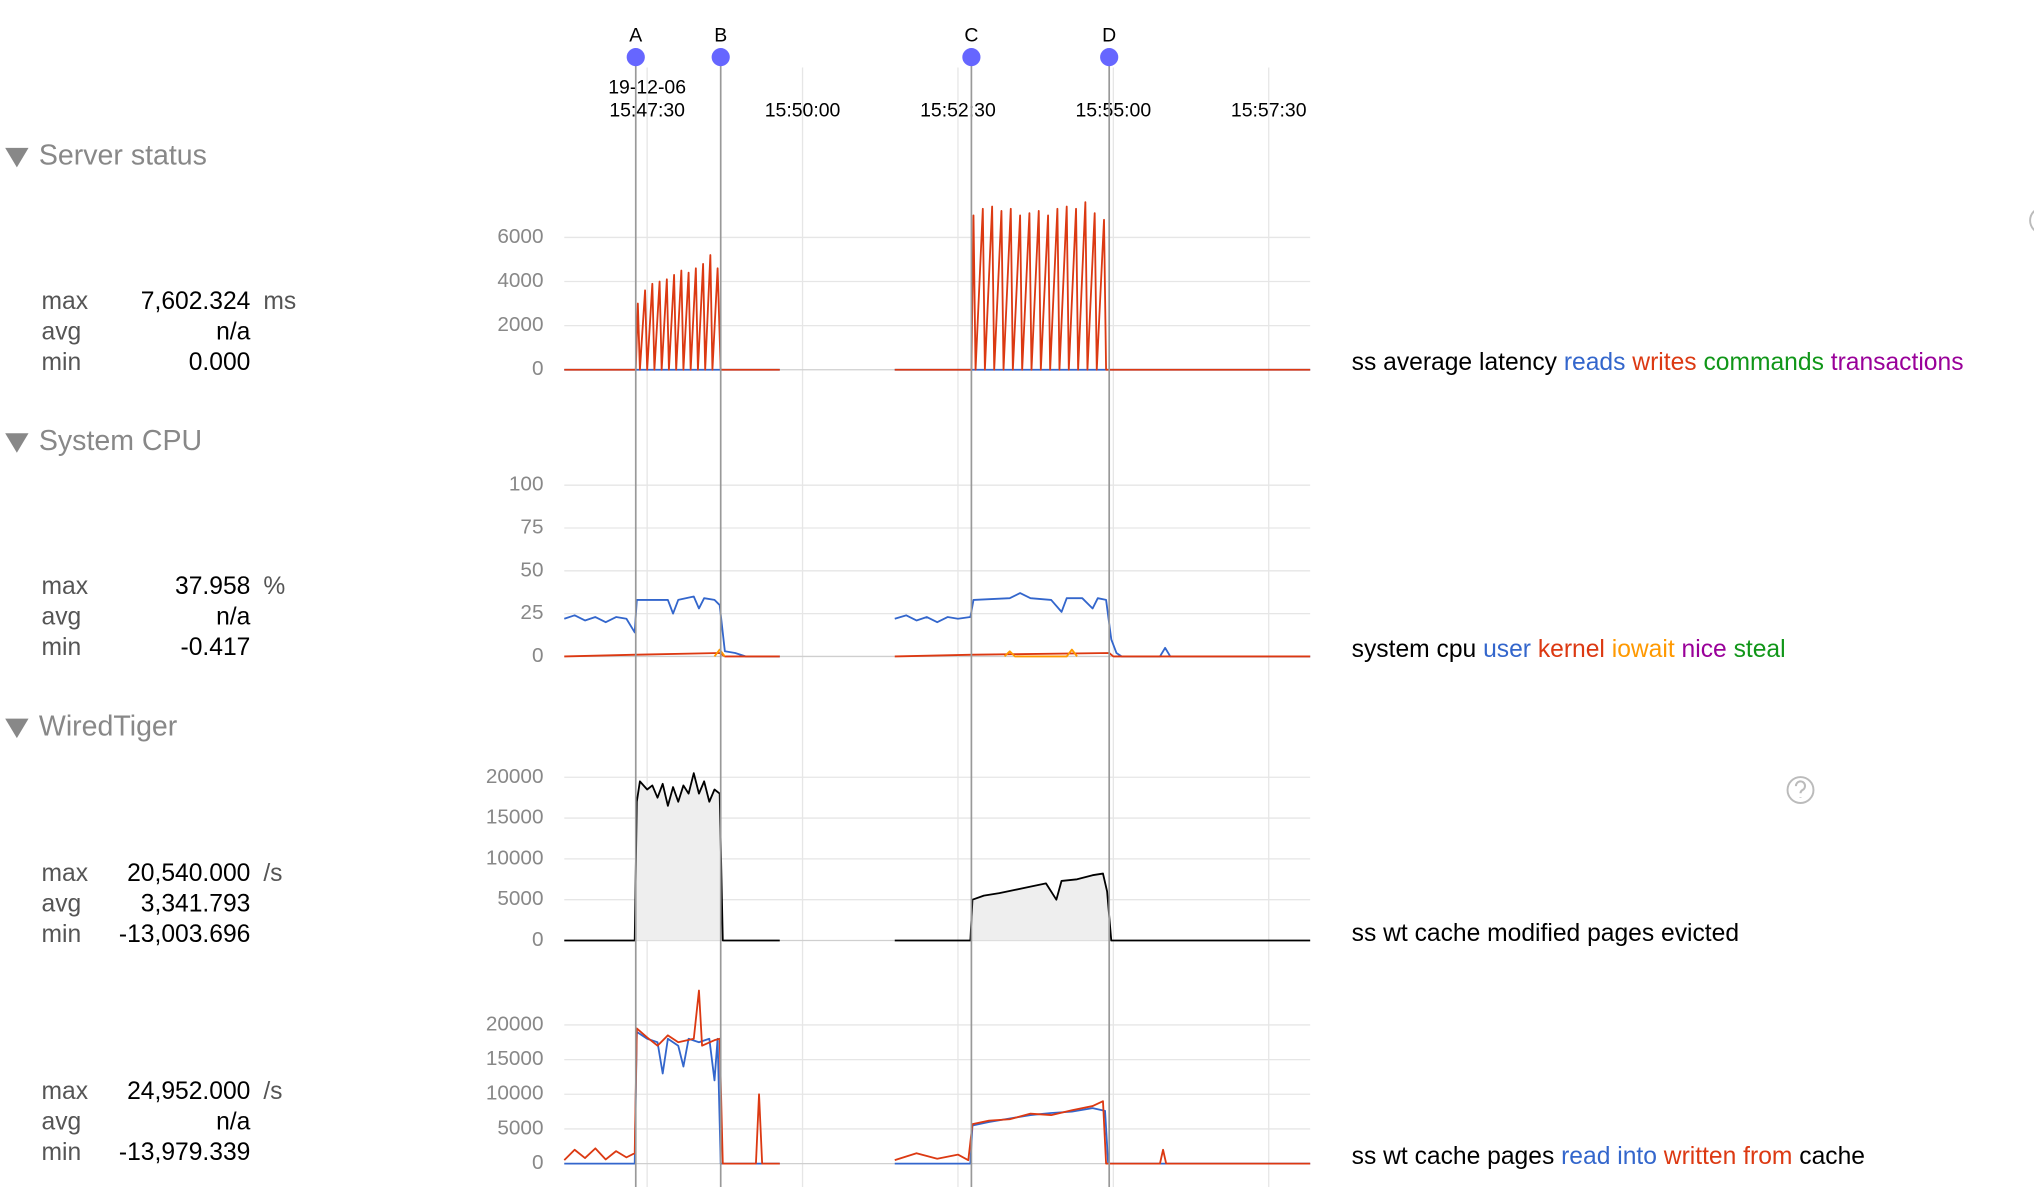  I want to click on y-tick-label: 2000, so click(520, 324).